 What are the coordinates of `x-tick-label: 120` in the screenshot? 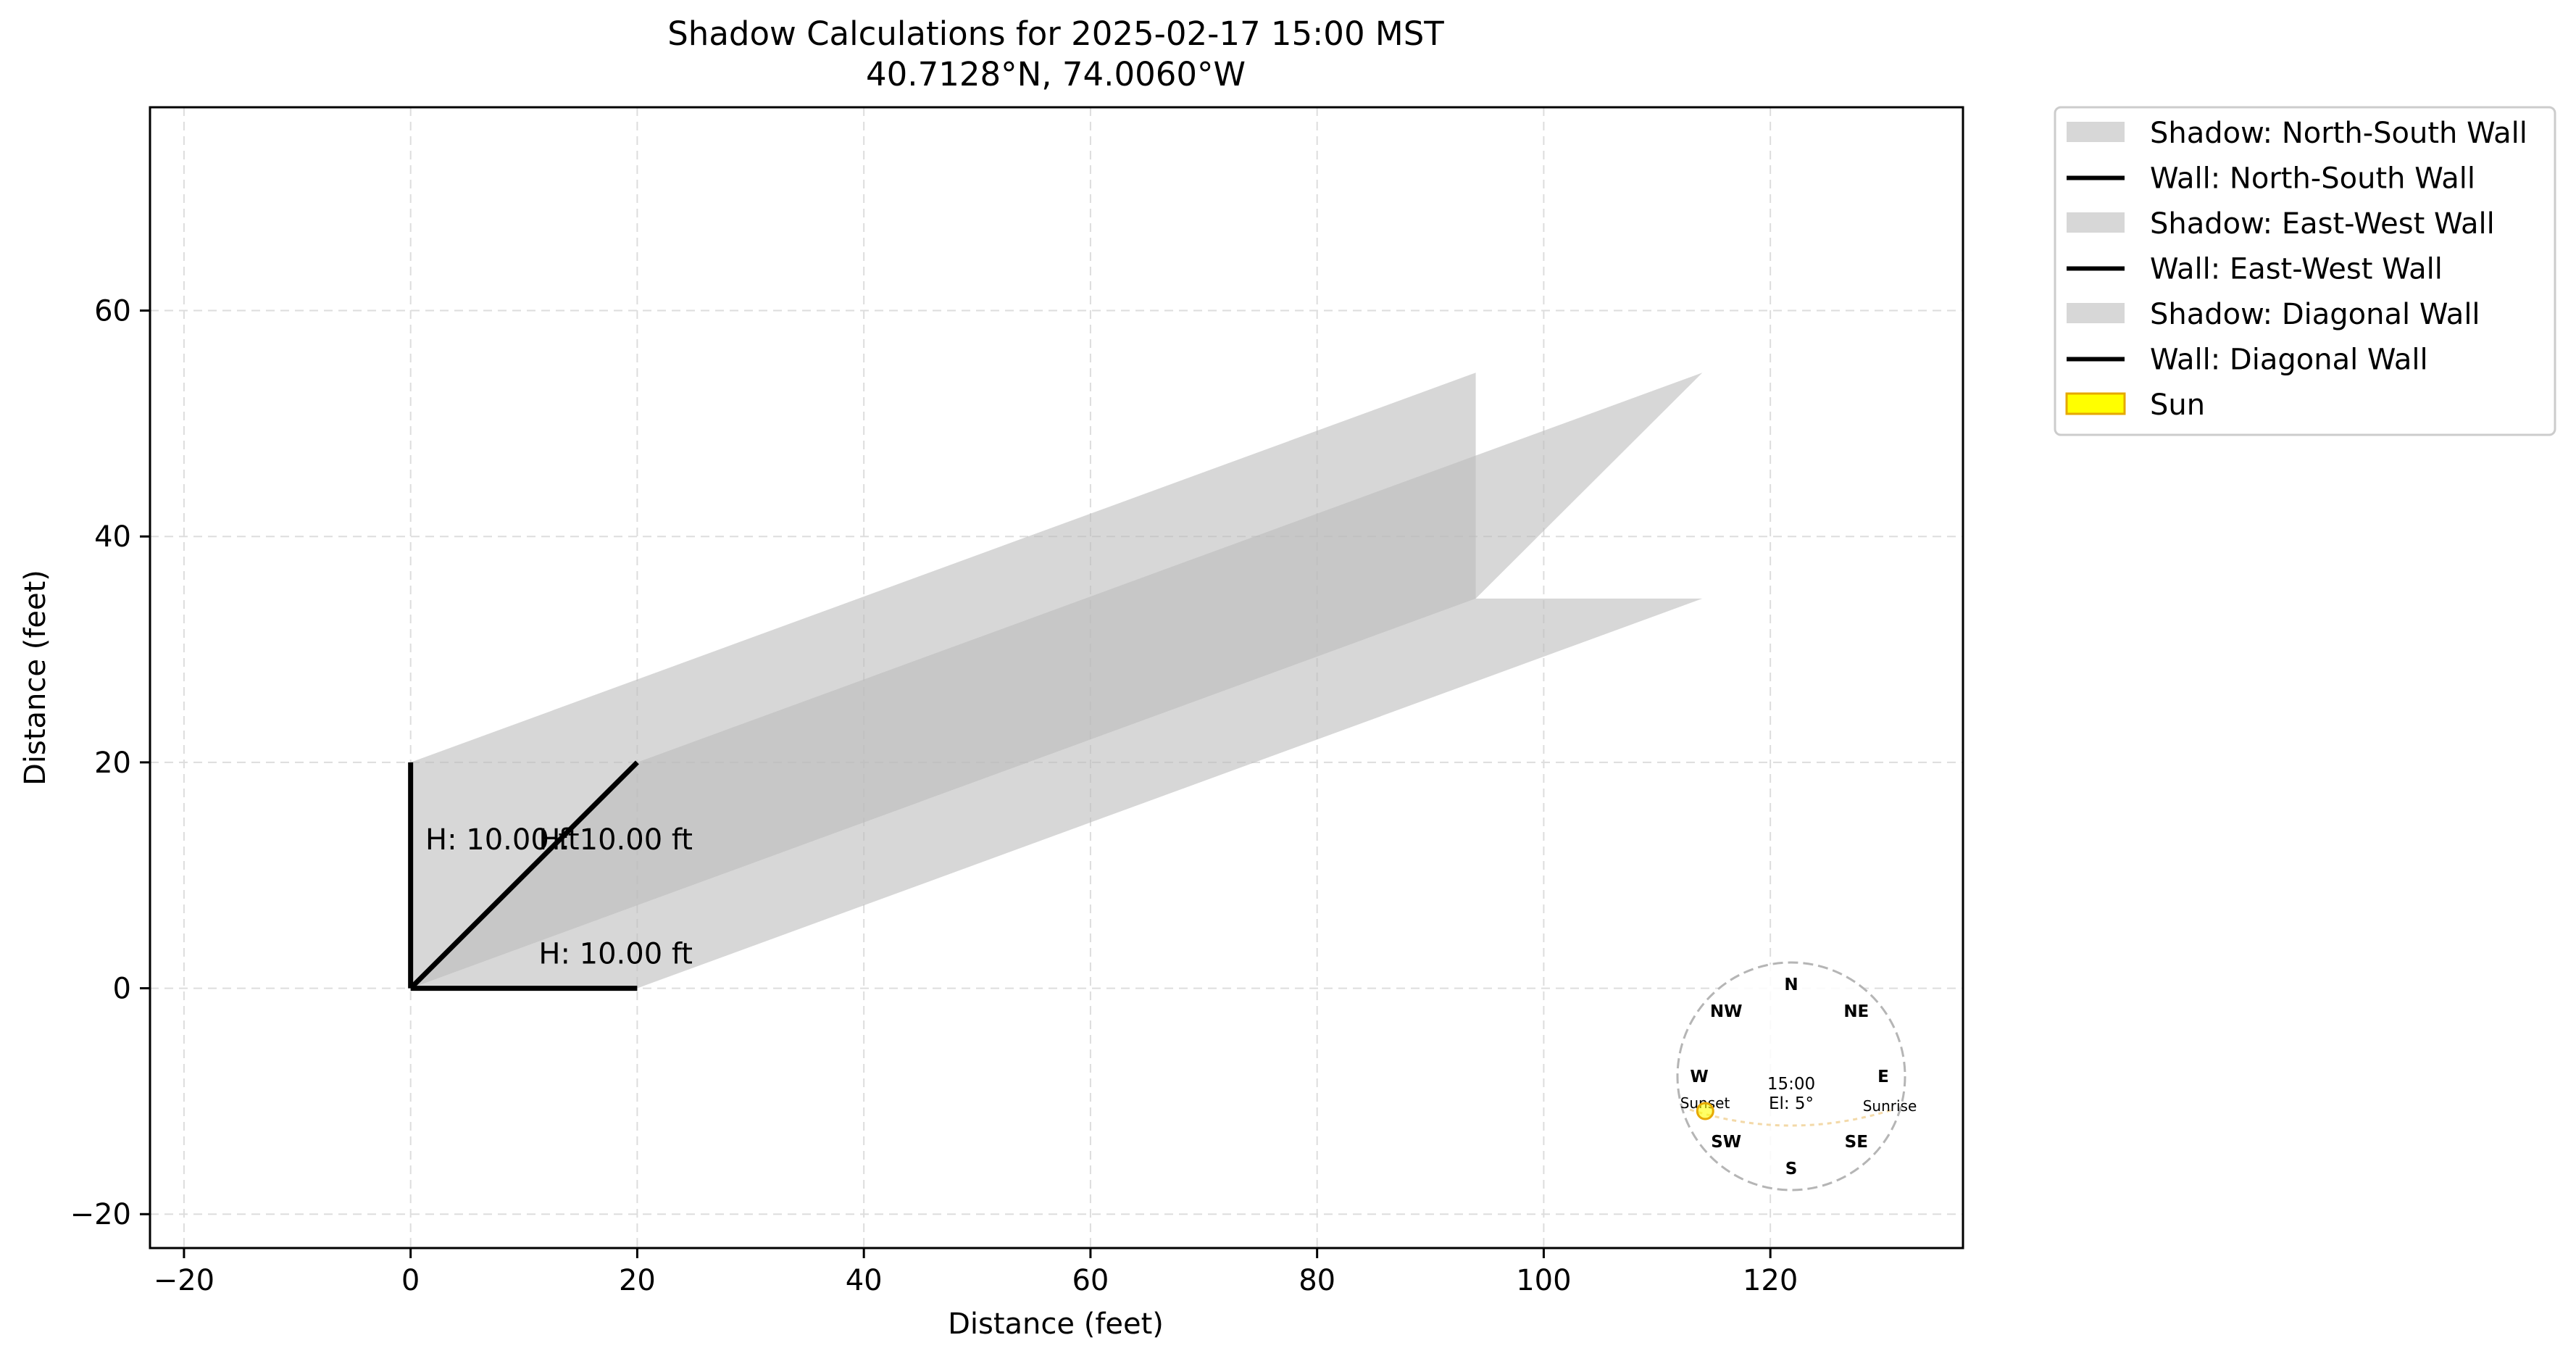 It's located at (1770, 1280).